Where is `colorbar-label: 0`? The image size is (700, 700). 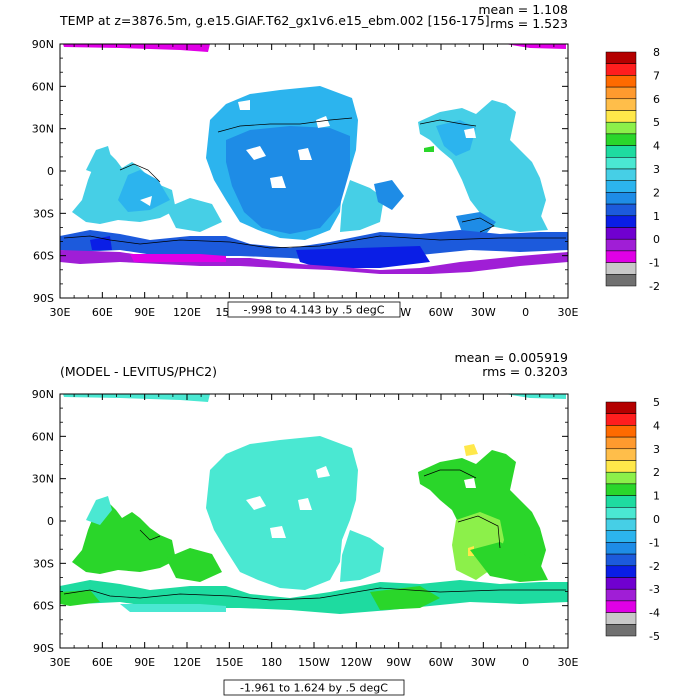
colorbar-label: 0 is located at coordinates (656, 519).